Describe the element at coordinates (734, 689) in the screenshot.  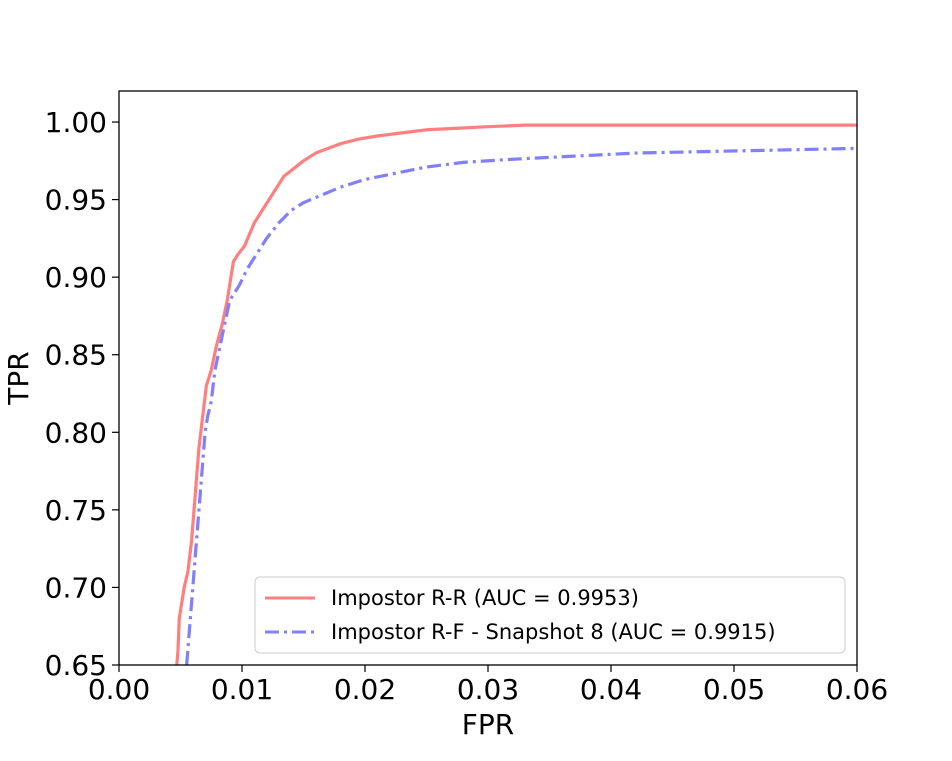
I see `x-tick-label: 0.05` at that location.